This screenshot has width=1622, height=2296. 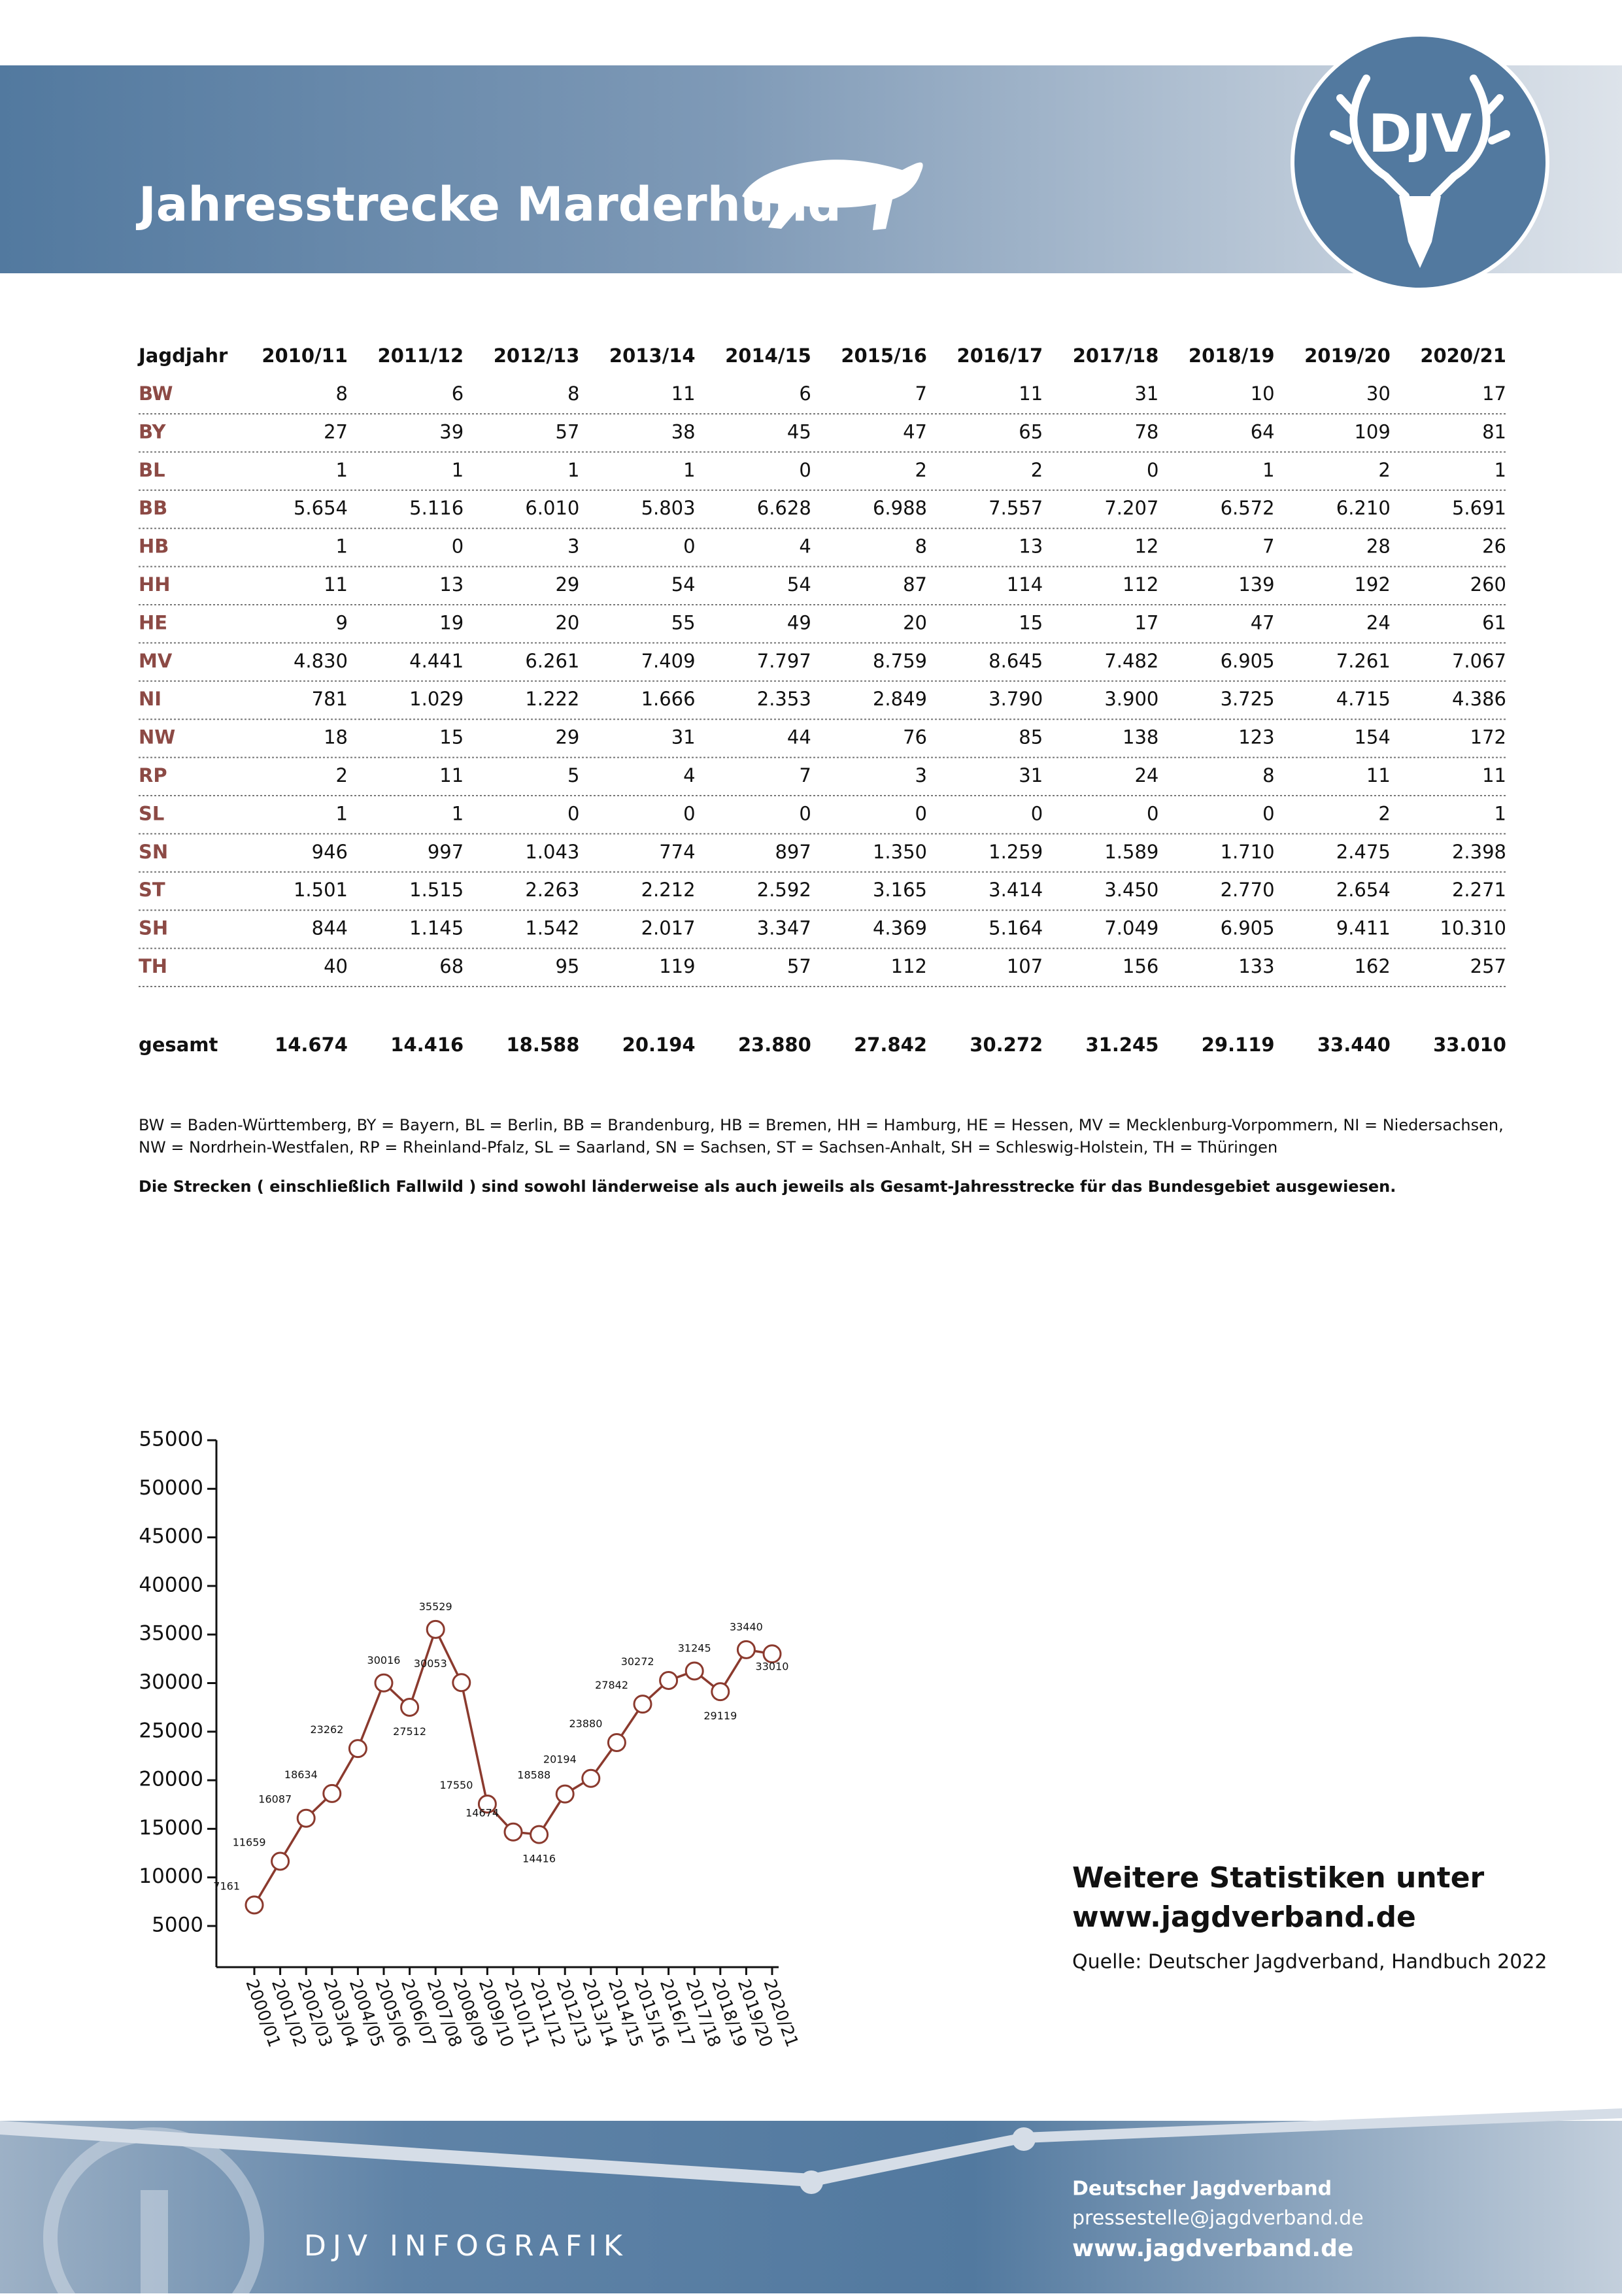 I want to click on table-cell: 30.272, so click(x=1006, y=1045).